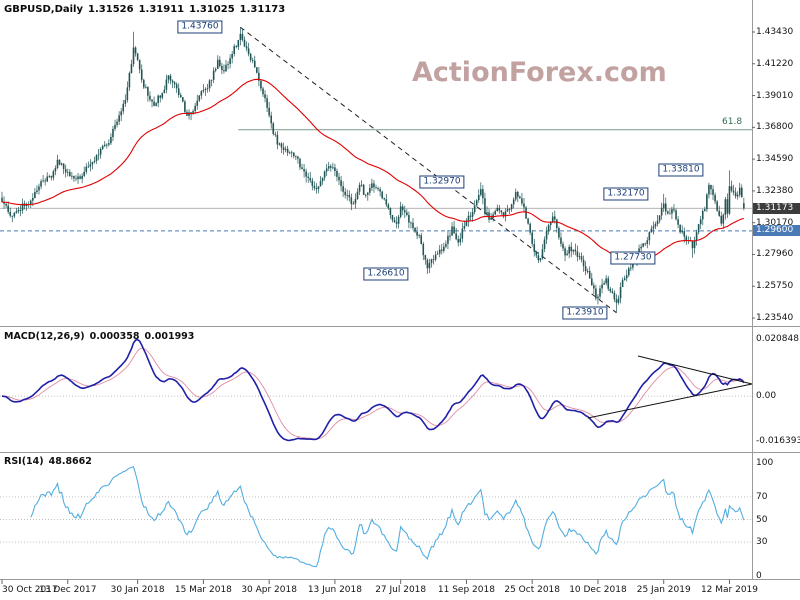 The image size is (800, 600). Describe the element at coordinates (585, 313) in the screenshot. I see `price-annotation: 1.23910` at that location.